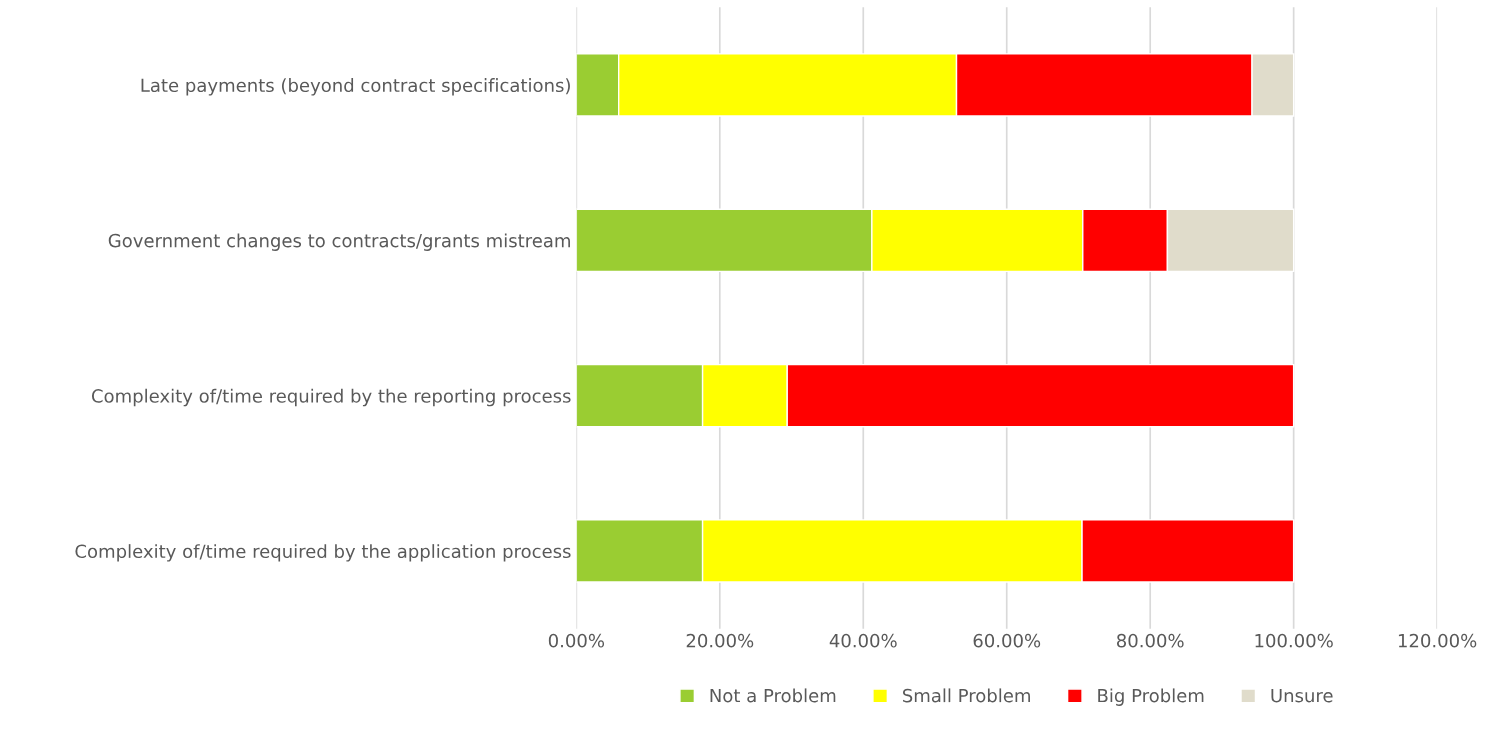  What do you see at coordinates (331, 397) in the screenshot?
I see `y-tick-label: Complexity of/time required by the reporting process` at bounding box center [331, 397].